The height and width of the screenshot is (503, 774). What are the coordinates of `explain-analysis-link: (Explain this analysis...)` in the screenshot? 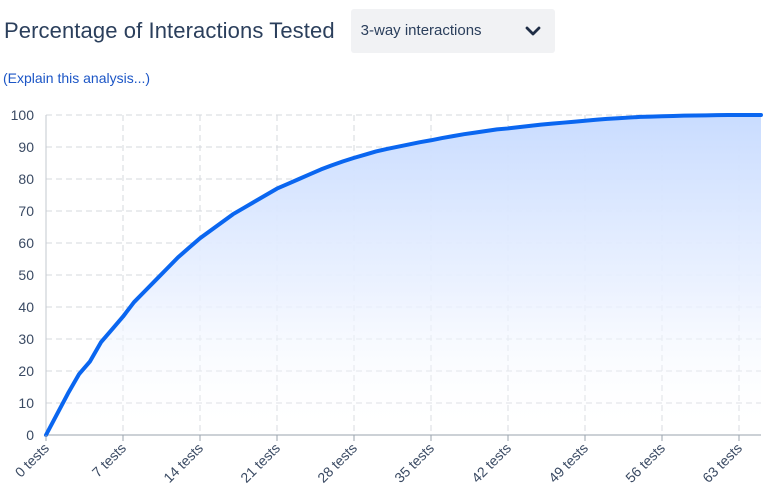 It's located at (77, 78).